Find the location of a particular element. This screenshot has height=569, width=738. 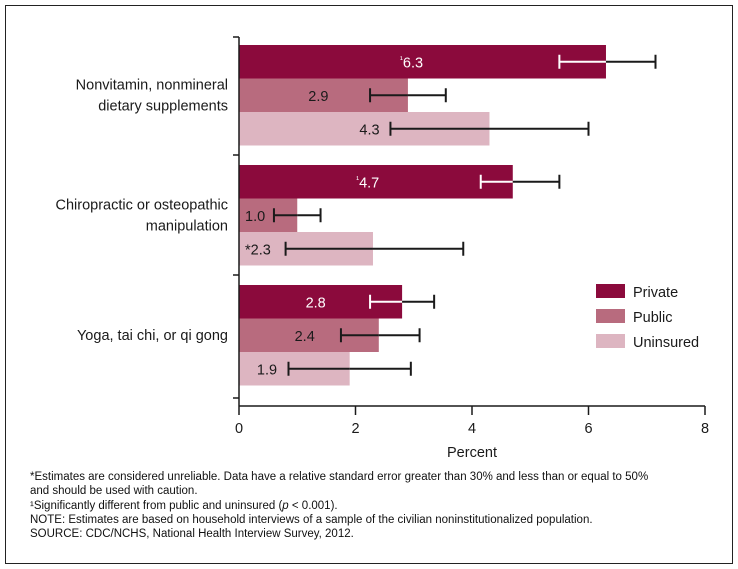

legend-label-public: Public is located at coordinates (653, 318).